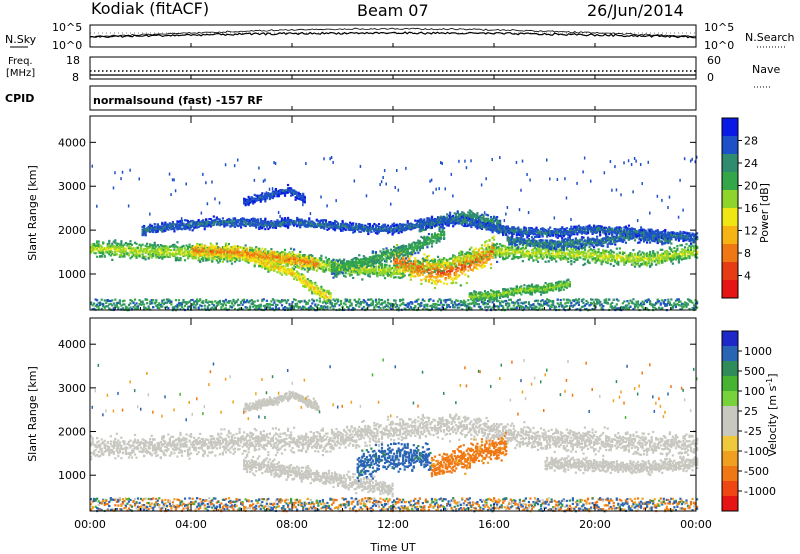  What do you see at coordinates (751, 231) in the screenshot?
I see `power-colorbar-tick: 12` at bounding box center [751, 231].